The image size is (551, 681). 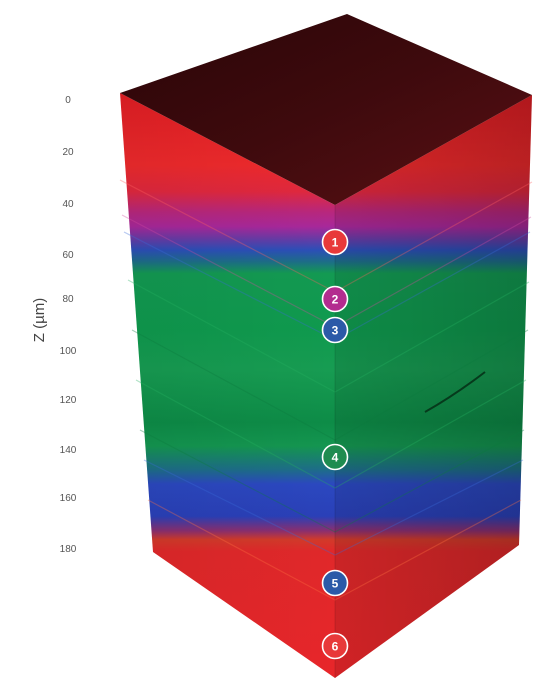 What do you see at coordinates (68, 549) in the screenshot?
I see `tick-label: 180` at bounding box center [68, 549].